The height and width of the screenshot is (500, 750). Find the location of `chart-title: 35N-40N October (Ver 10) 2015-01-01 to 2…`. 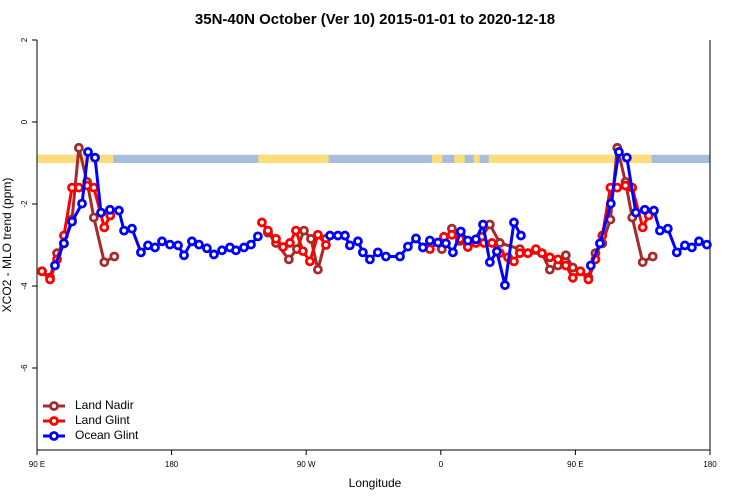

chart-title: 35N-40N October (Ver 10) 2015-01-01 to 2… is located at coordinates (375, 19).